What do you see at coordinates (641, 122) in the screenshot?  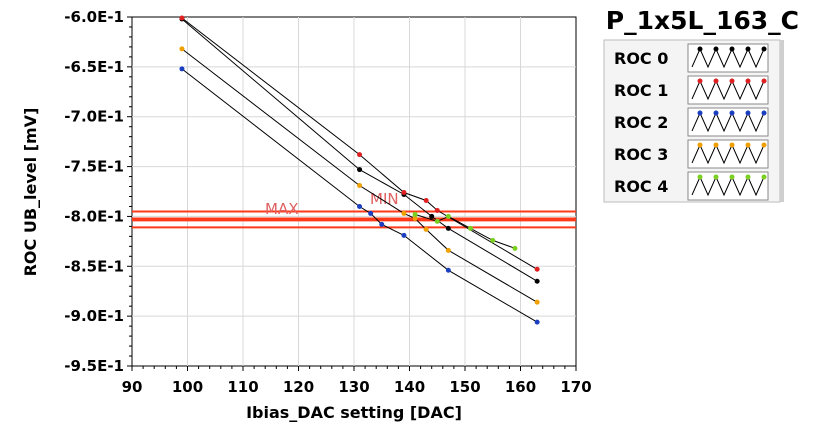 I see `legend-label: ROC 2` at bounding box center [641, 122].